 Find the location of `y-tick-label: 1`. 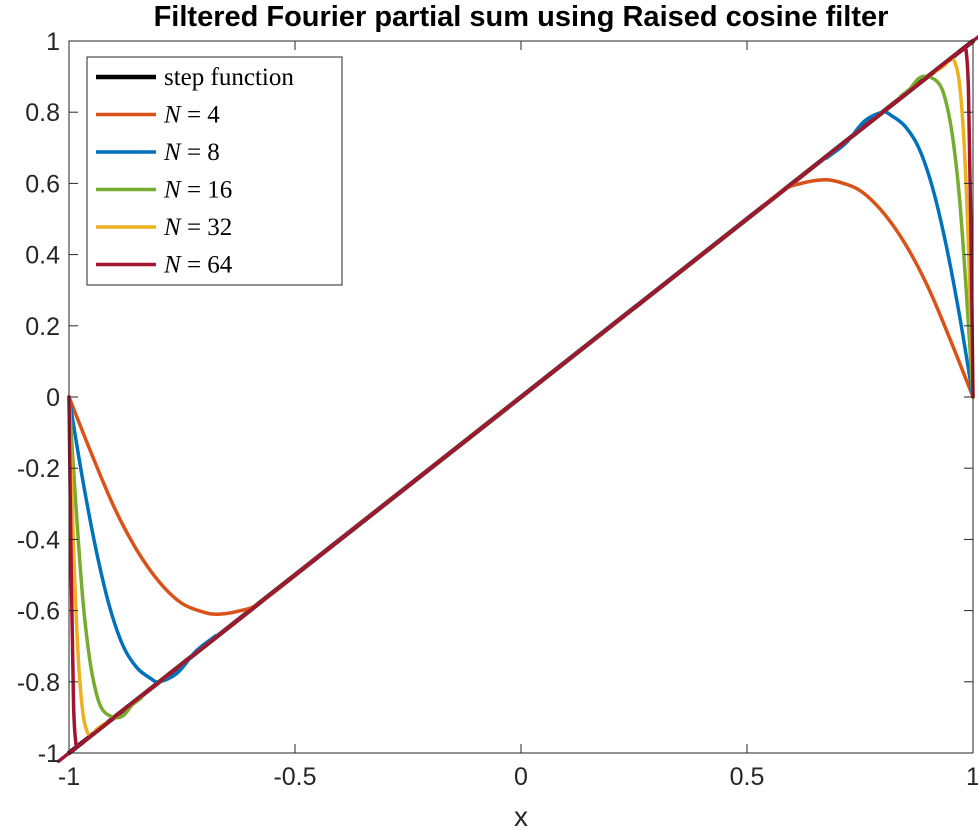

y-tick-label: 1 is located at coordinates (53, 42).